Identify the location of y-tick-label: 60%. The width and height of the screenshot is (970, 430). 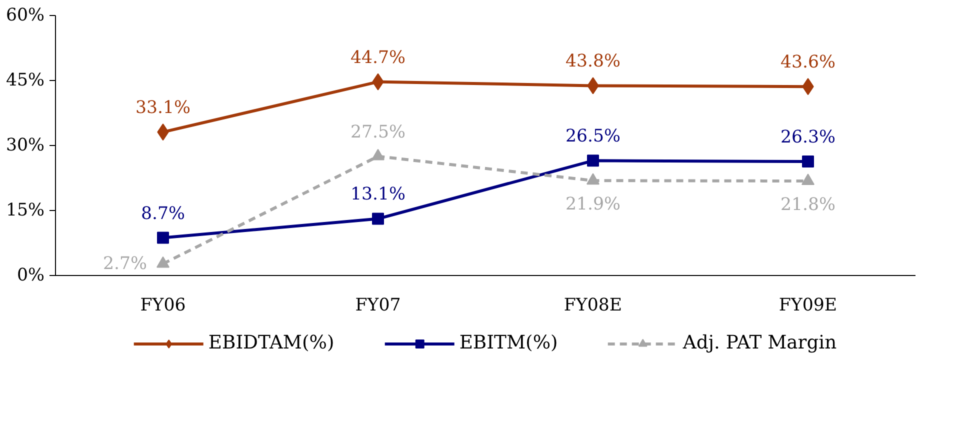
(25, 16).